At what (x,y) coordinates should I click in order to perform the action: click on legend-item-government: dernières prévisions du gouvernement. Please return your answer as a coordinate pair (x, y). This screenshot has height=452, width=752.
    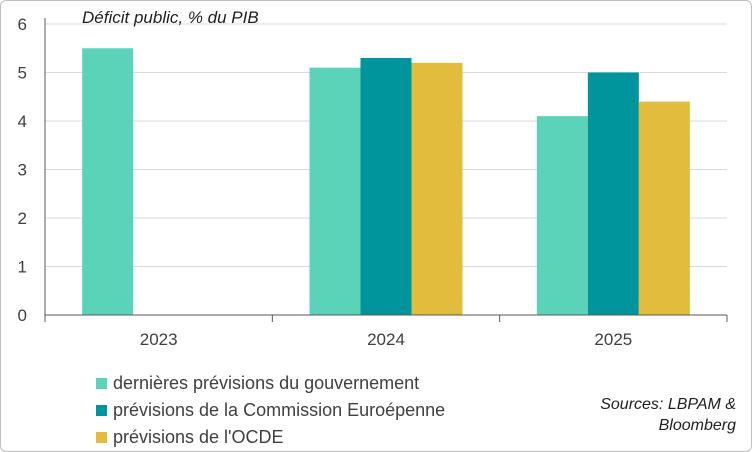
    Looking at the image, I should click on (270, 383).